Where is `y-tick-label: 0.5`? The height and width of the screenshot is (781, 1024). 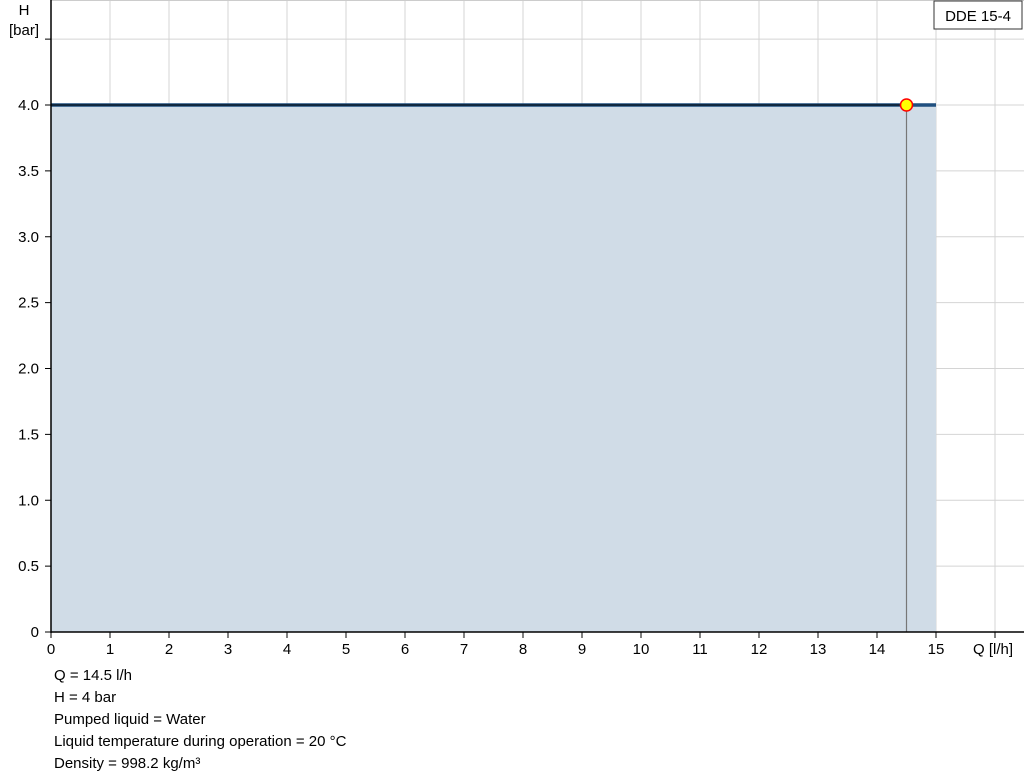
y-tick-label: 0.5 is located at coordinates (28, 566).